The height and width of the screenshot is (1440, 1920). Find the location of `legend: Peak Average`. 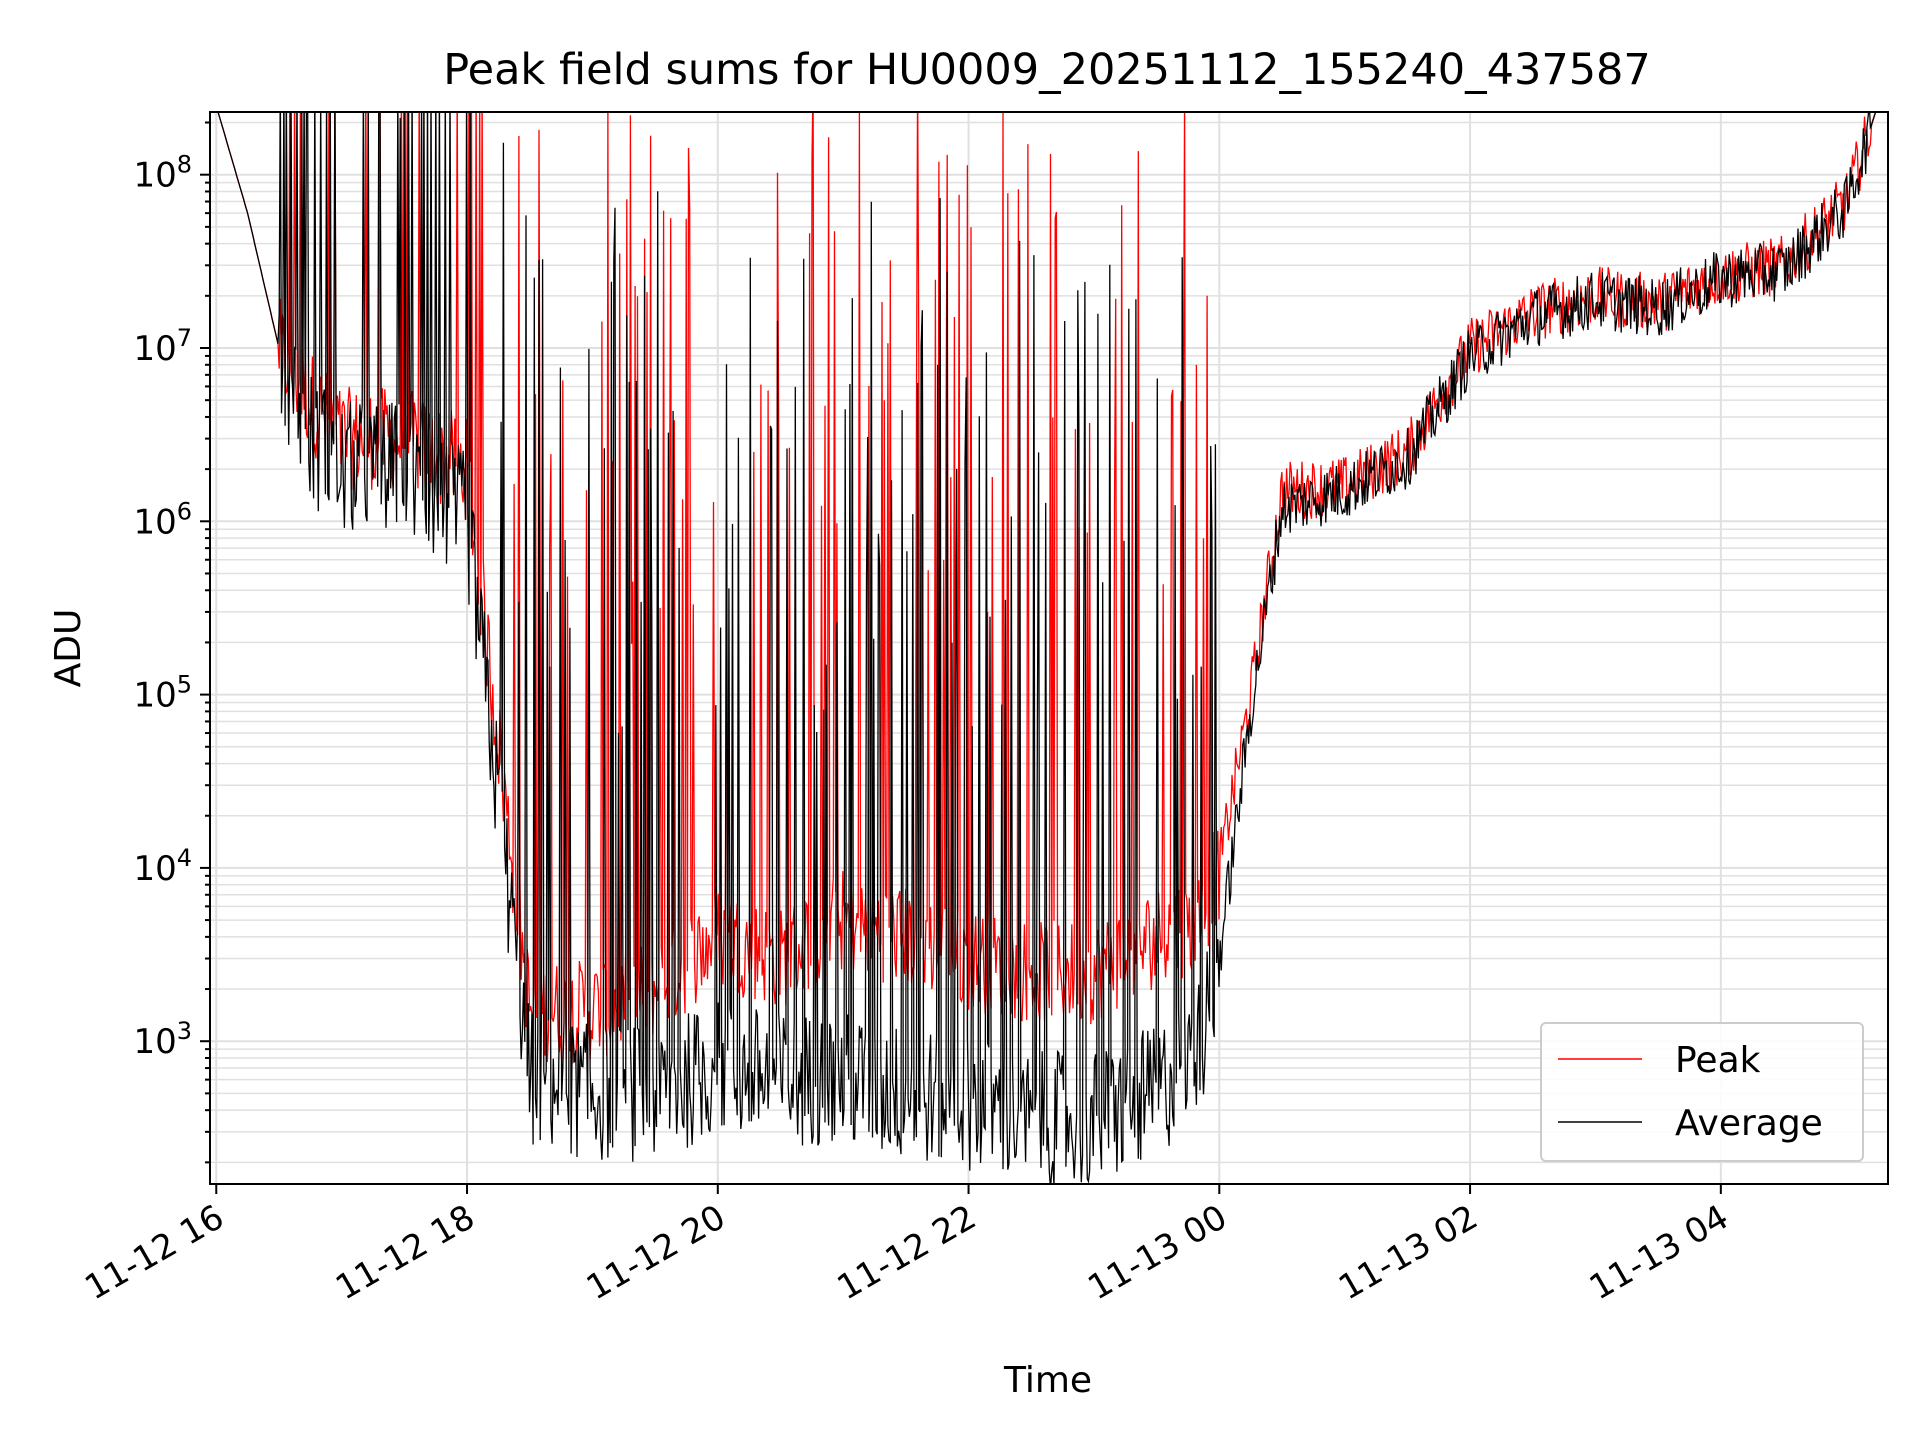

legend: Peak Average is located at coordinates (1702, 1092).